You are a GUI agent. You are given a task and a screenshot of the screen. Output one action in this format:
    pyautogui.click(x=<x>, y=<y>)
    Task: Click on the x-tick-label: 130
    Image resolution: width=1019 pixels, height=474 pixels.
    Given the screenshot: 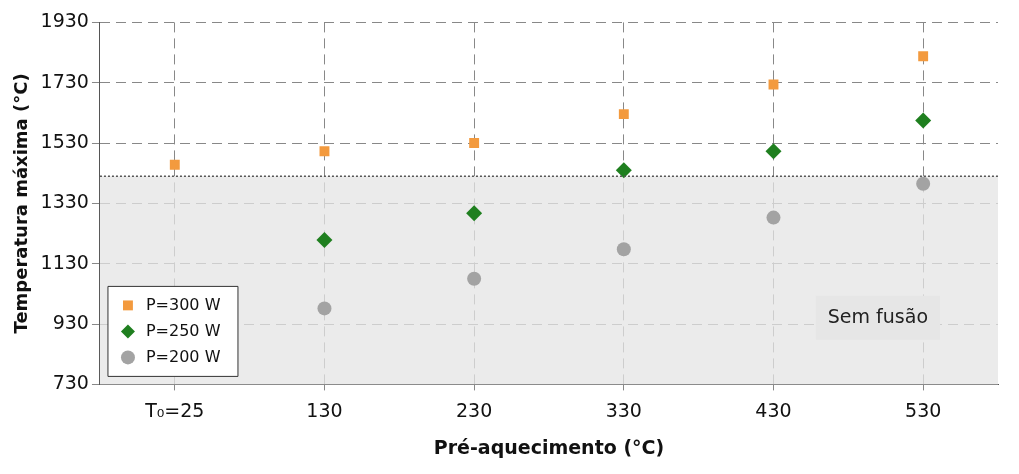 What is the action you would take?
    pyautogui.click(x=324, y=409)
    